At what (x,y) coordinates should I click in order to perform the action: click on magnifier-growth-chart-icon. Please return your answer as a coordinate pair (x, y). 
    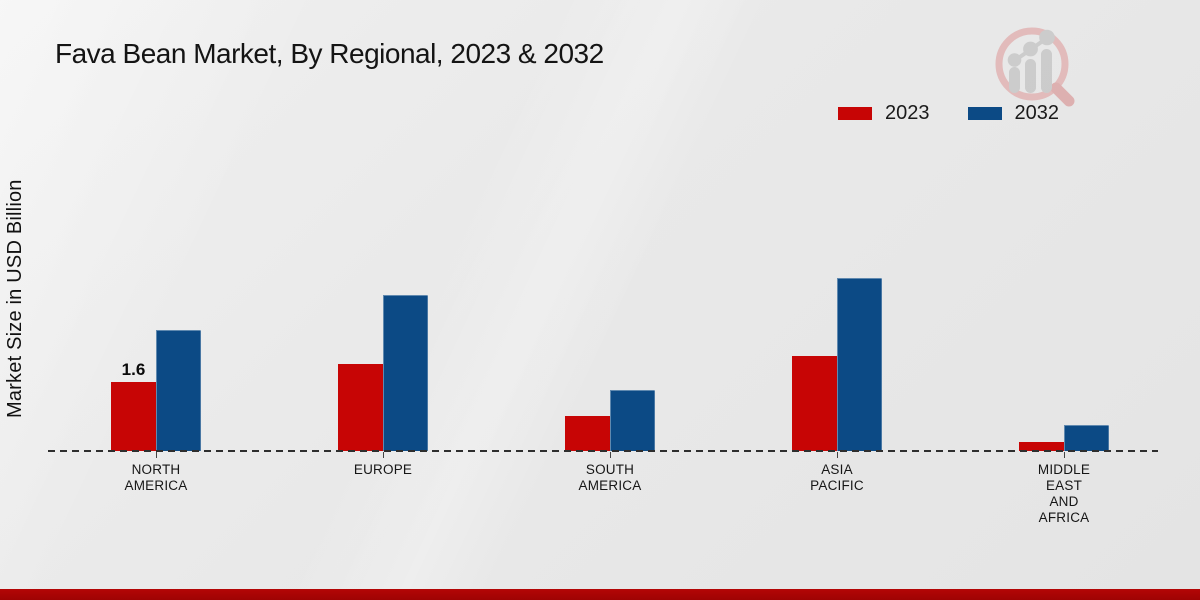
    Looking at the image, I should click on (1035, 67).